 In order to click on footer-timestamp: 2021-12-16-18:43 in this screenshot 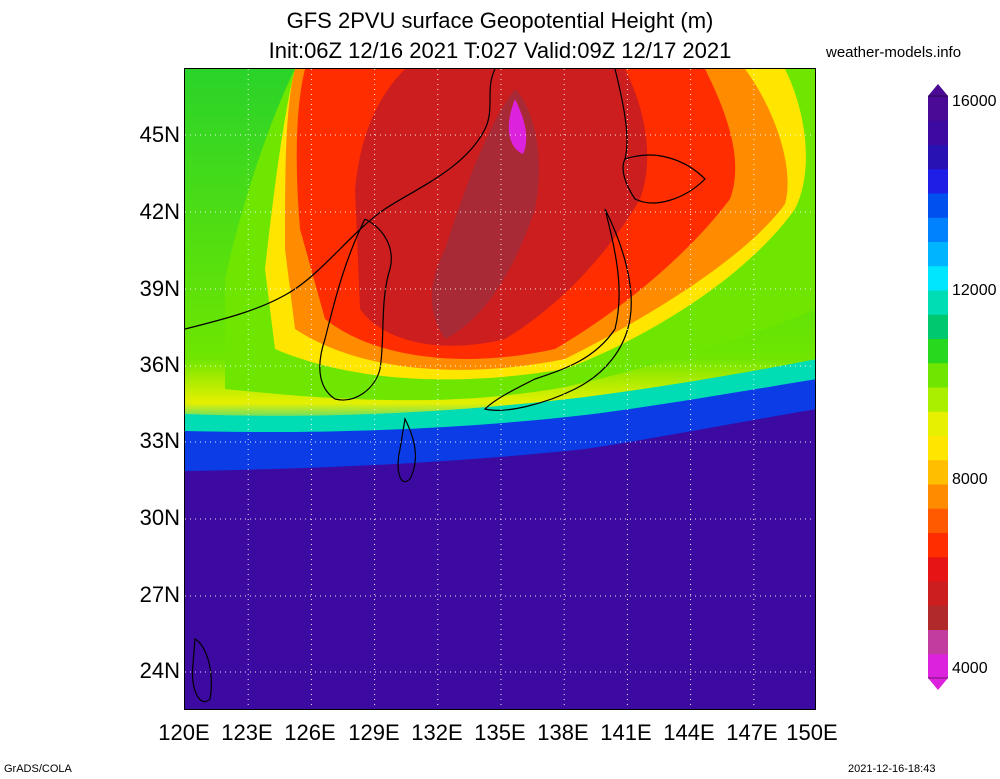, I will do `click(892, 769)`.